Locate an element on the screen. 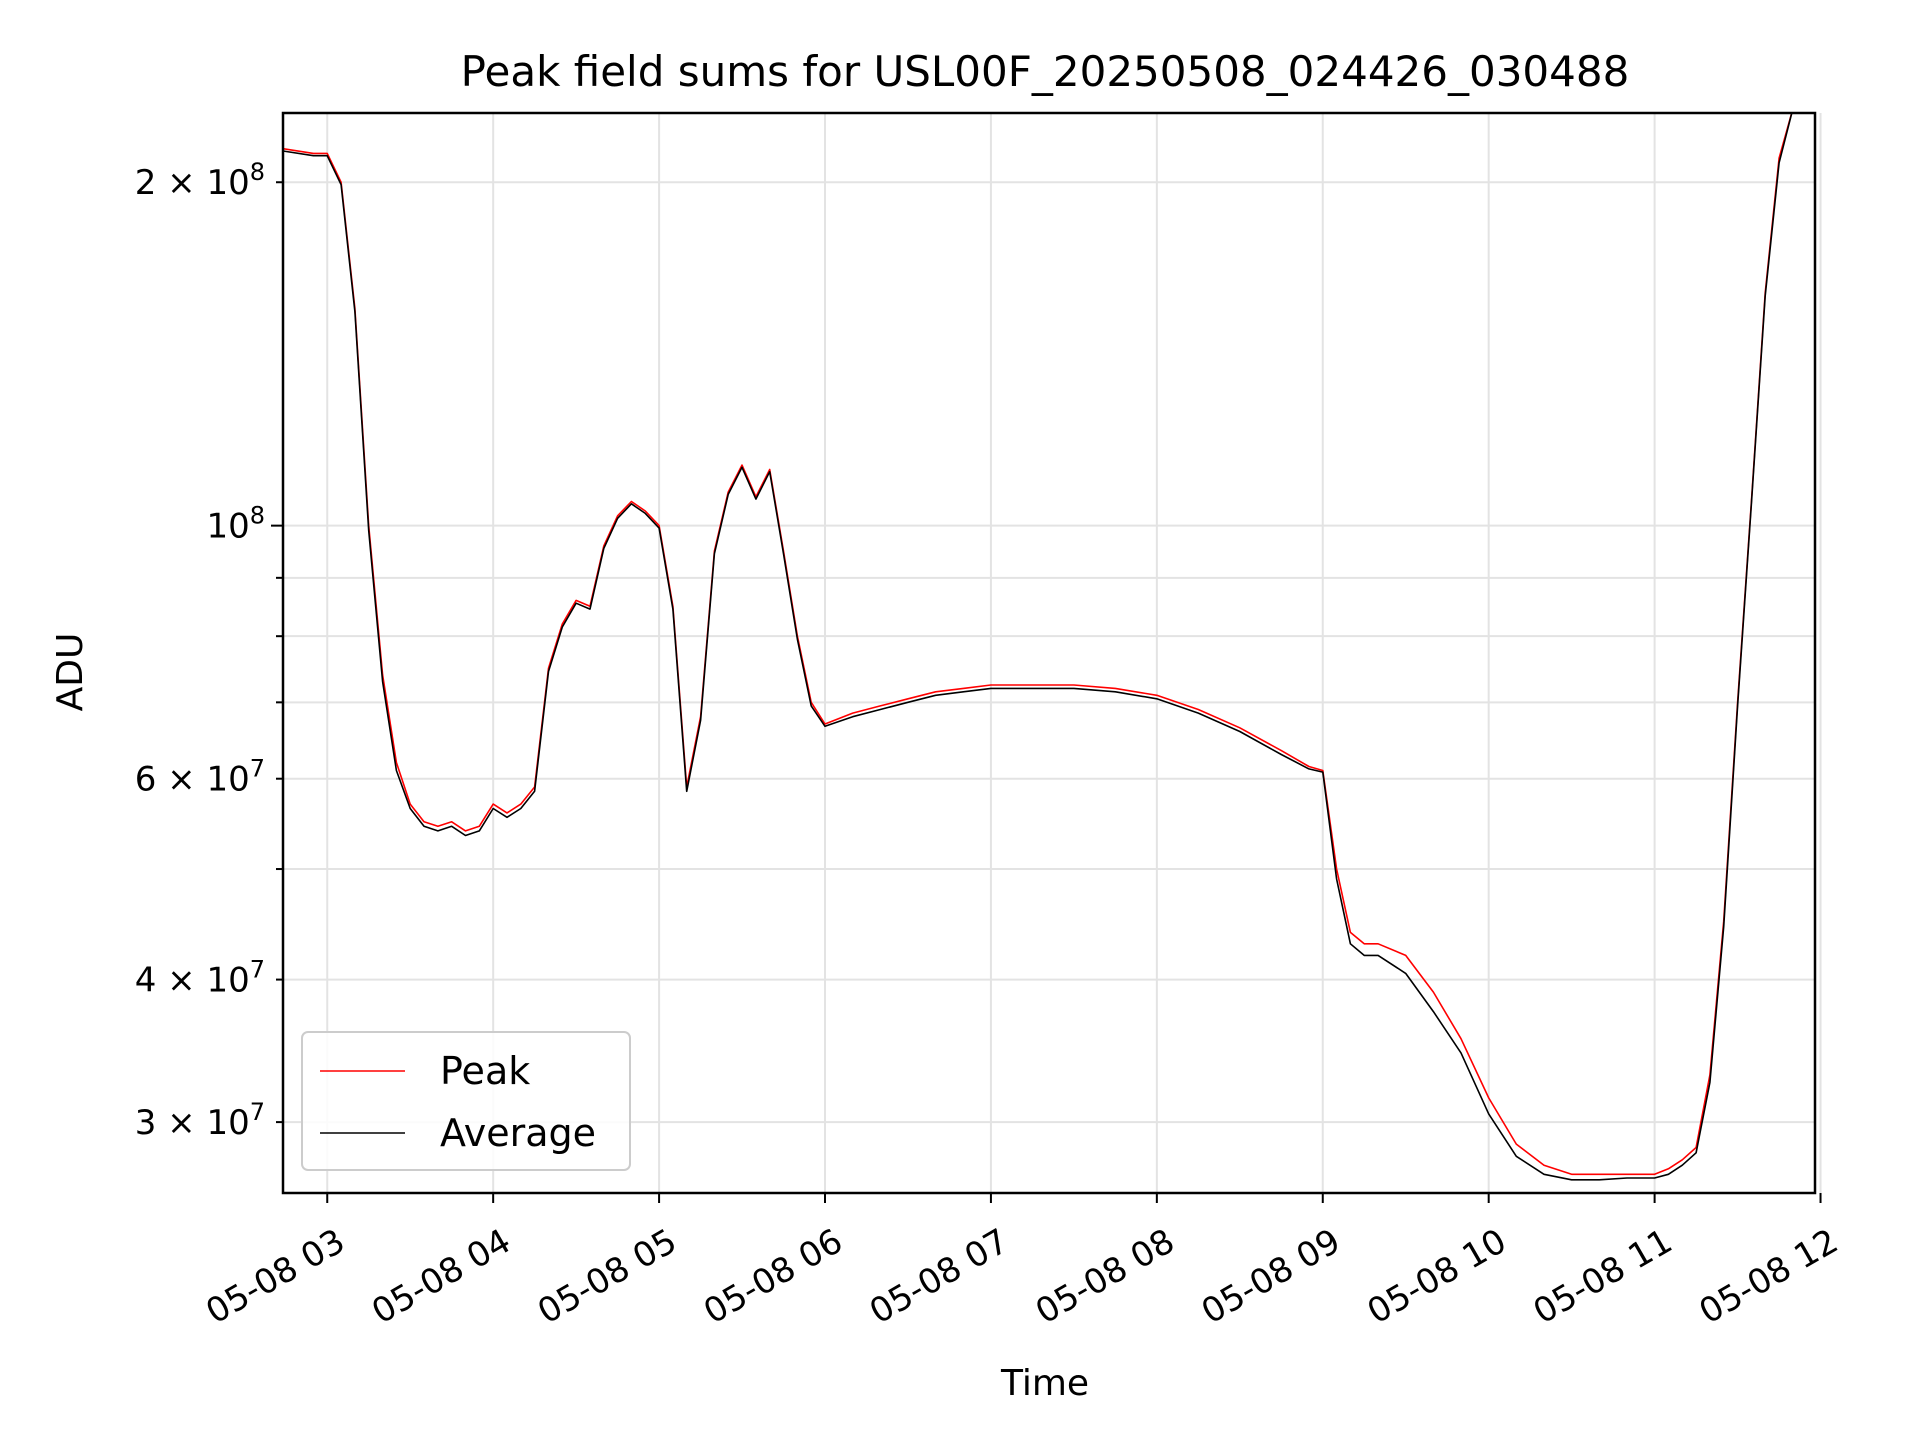 This screenshot has width=1920, height=1440. y-tick-label: 3 × 107 is located at coordinates (200, 1120).